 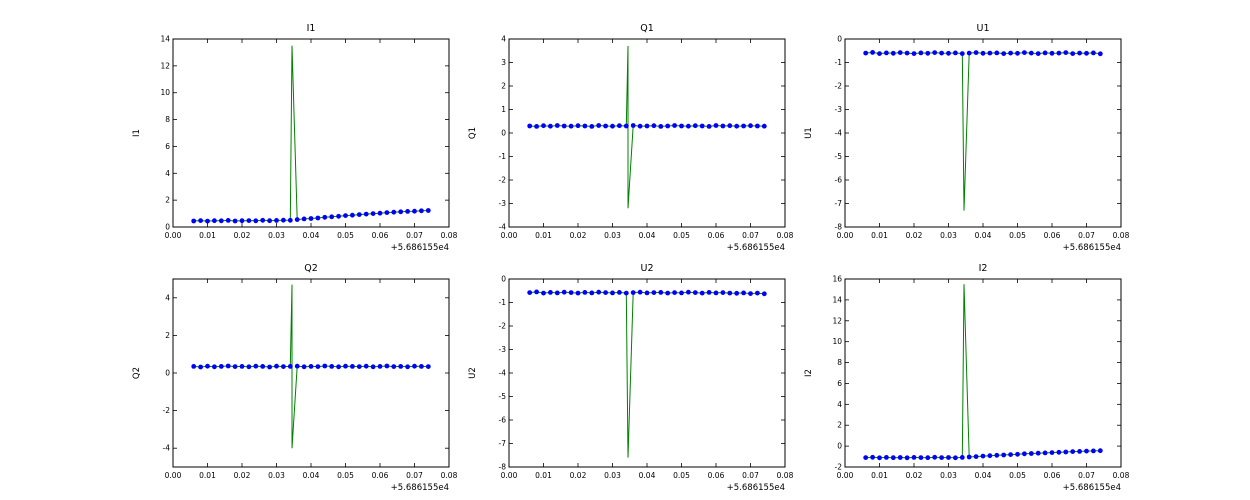 What do you see at coordinates (839, 227) in the screenshot?
I see `y-tick-label: -8` at bounding box center [839, 227].